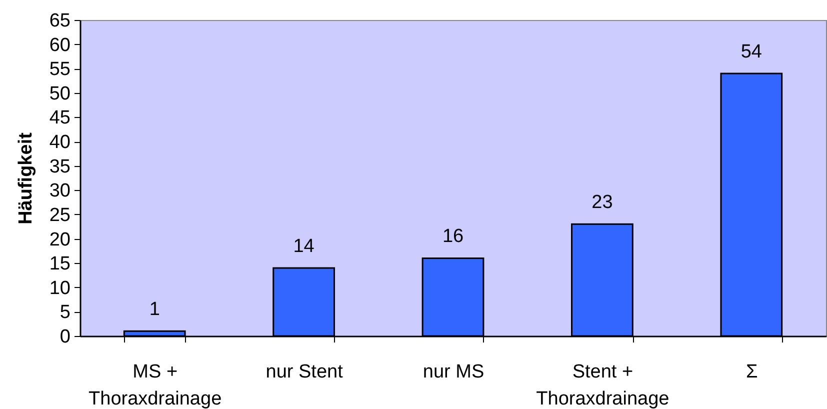 This screenshot has height=409, width=827. Describe the element at coordinates (25, 178) in the screenshot. I see `y-axis-title: Häufigkeit` at that location.